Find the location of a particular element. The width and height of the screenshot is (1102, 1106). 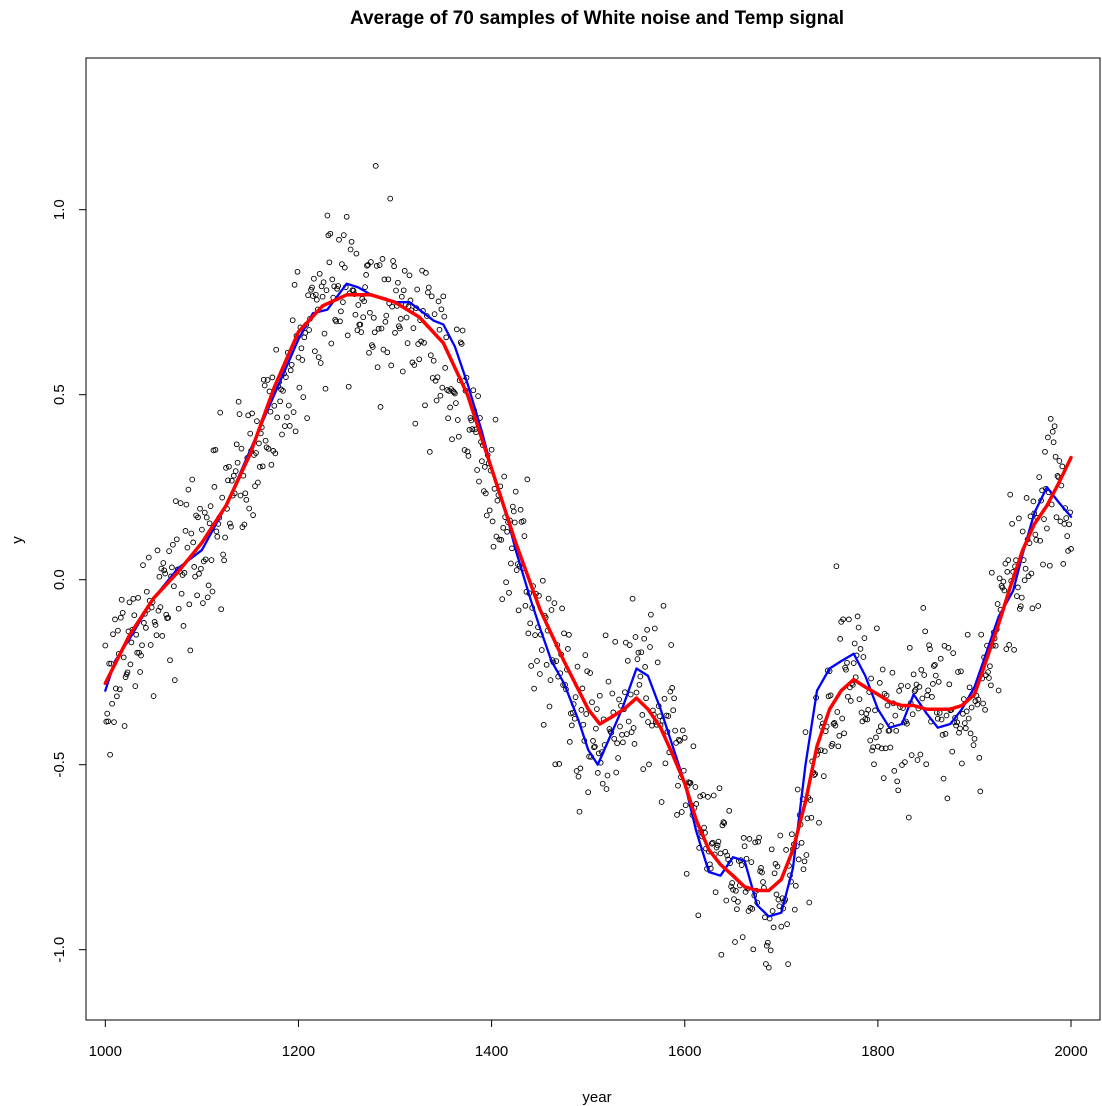

y-tick-label: 0.0 is located at coordinates (59, 579).